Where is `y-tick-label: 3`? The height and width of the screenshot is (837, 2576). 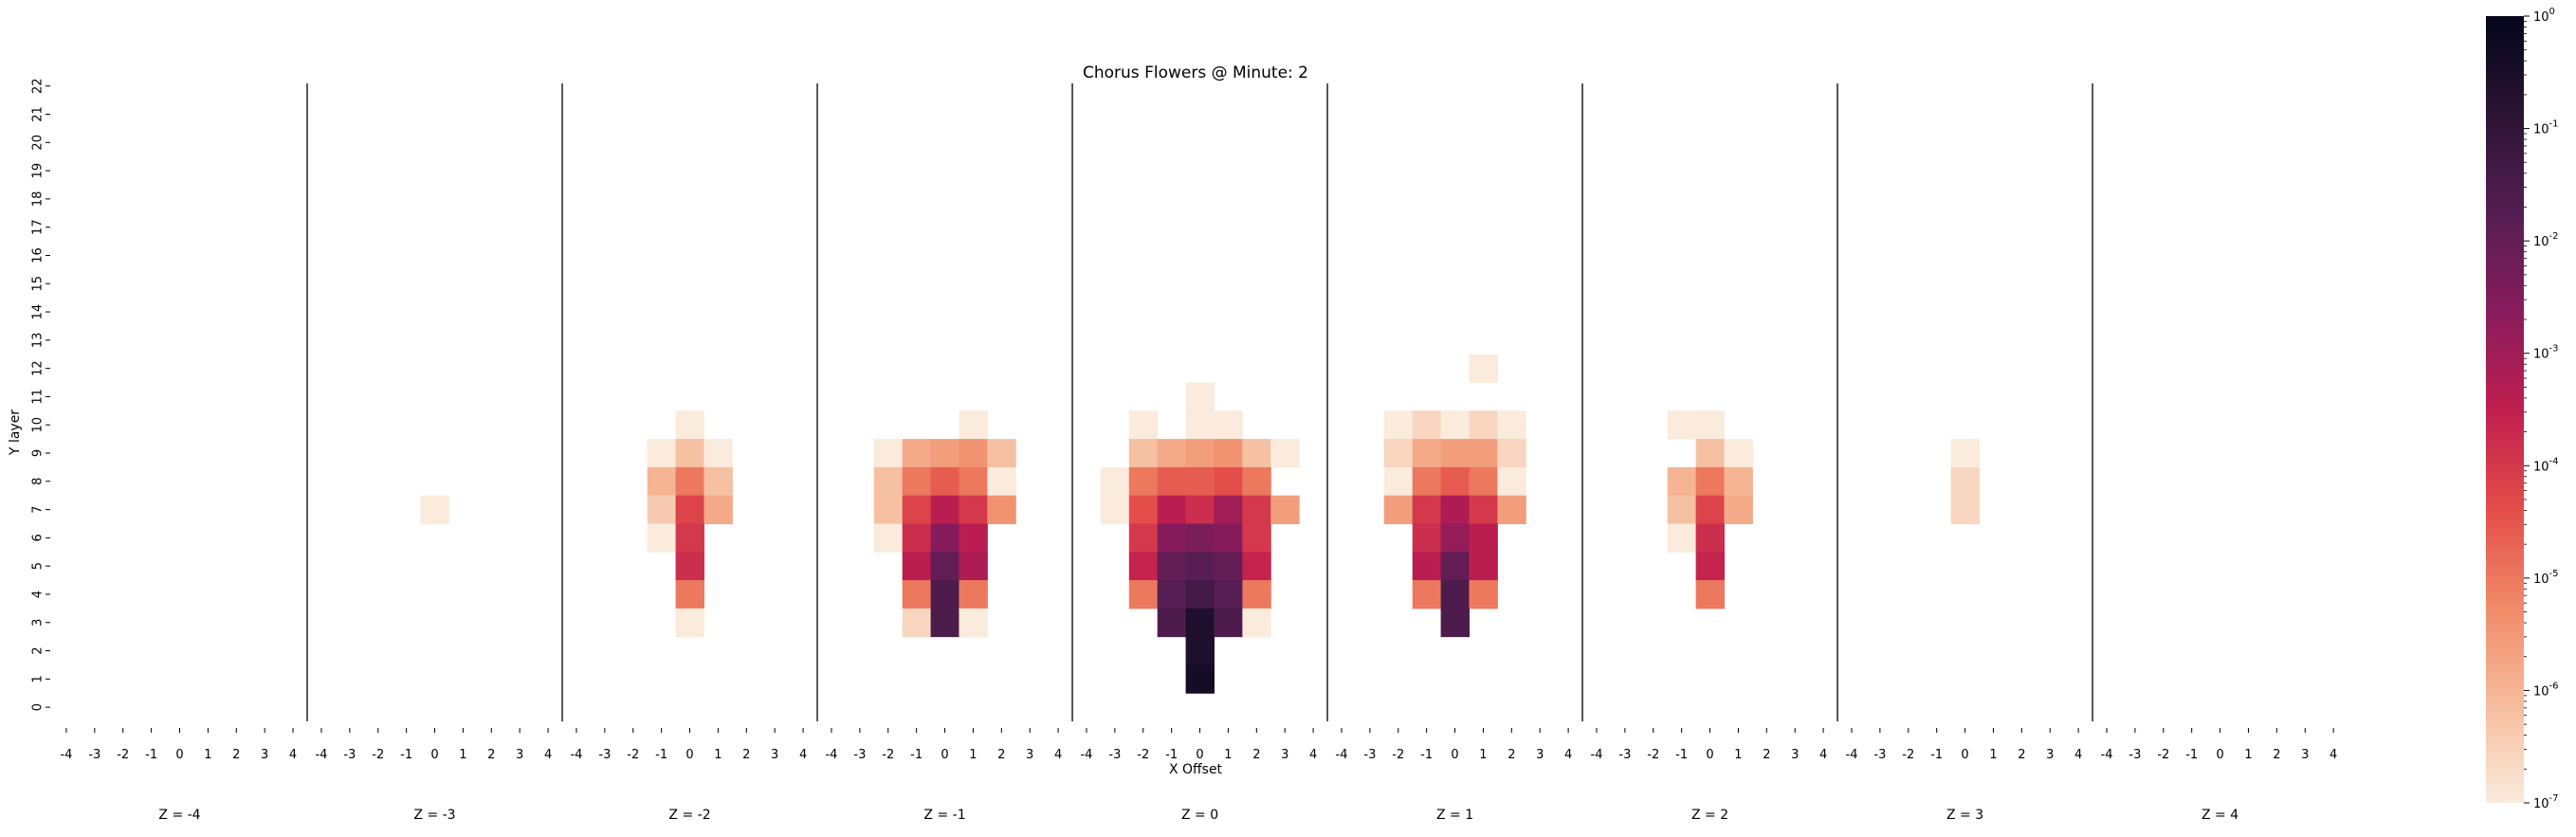 y-tick-label: 3 is located at coordinates (38, 623).